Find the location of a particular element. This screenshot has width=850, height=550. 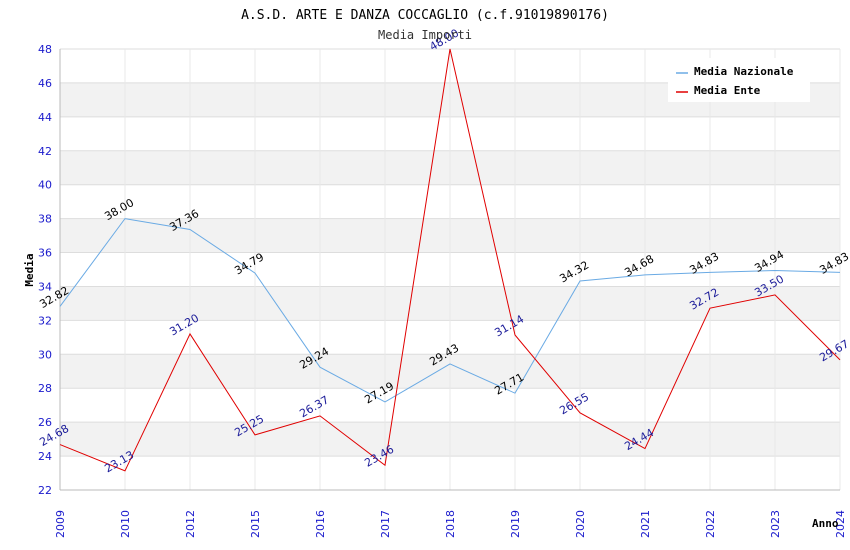

data-label: 34.83 is located at coordinates (833, 263).